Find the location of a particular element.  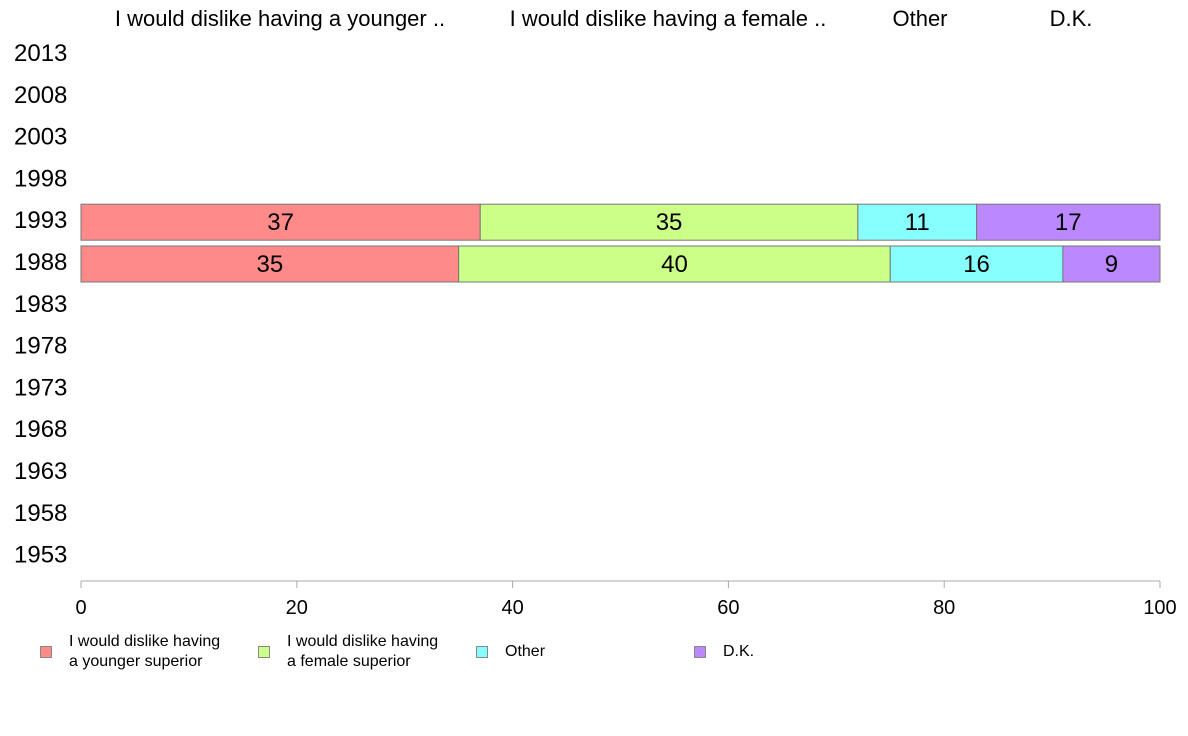

legend-item: Other is located at coordinates (510, 652).